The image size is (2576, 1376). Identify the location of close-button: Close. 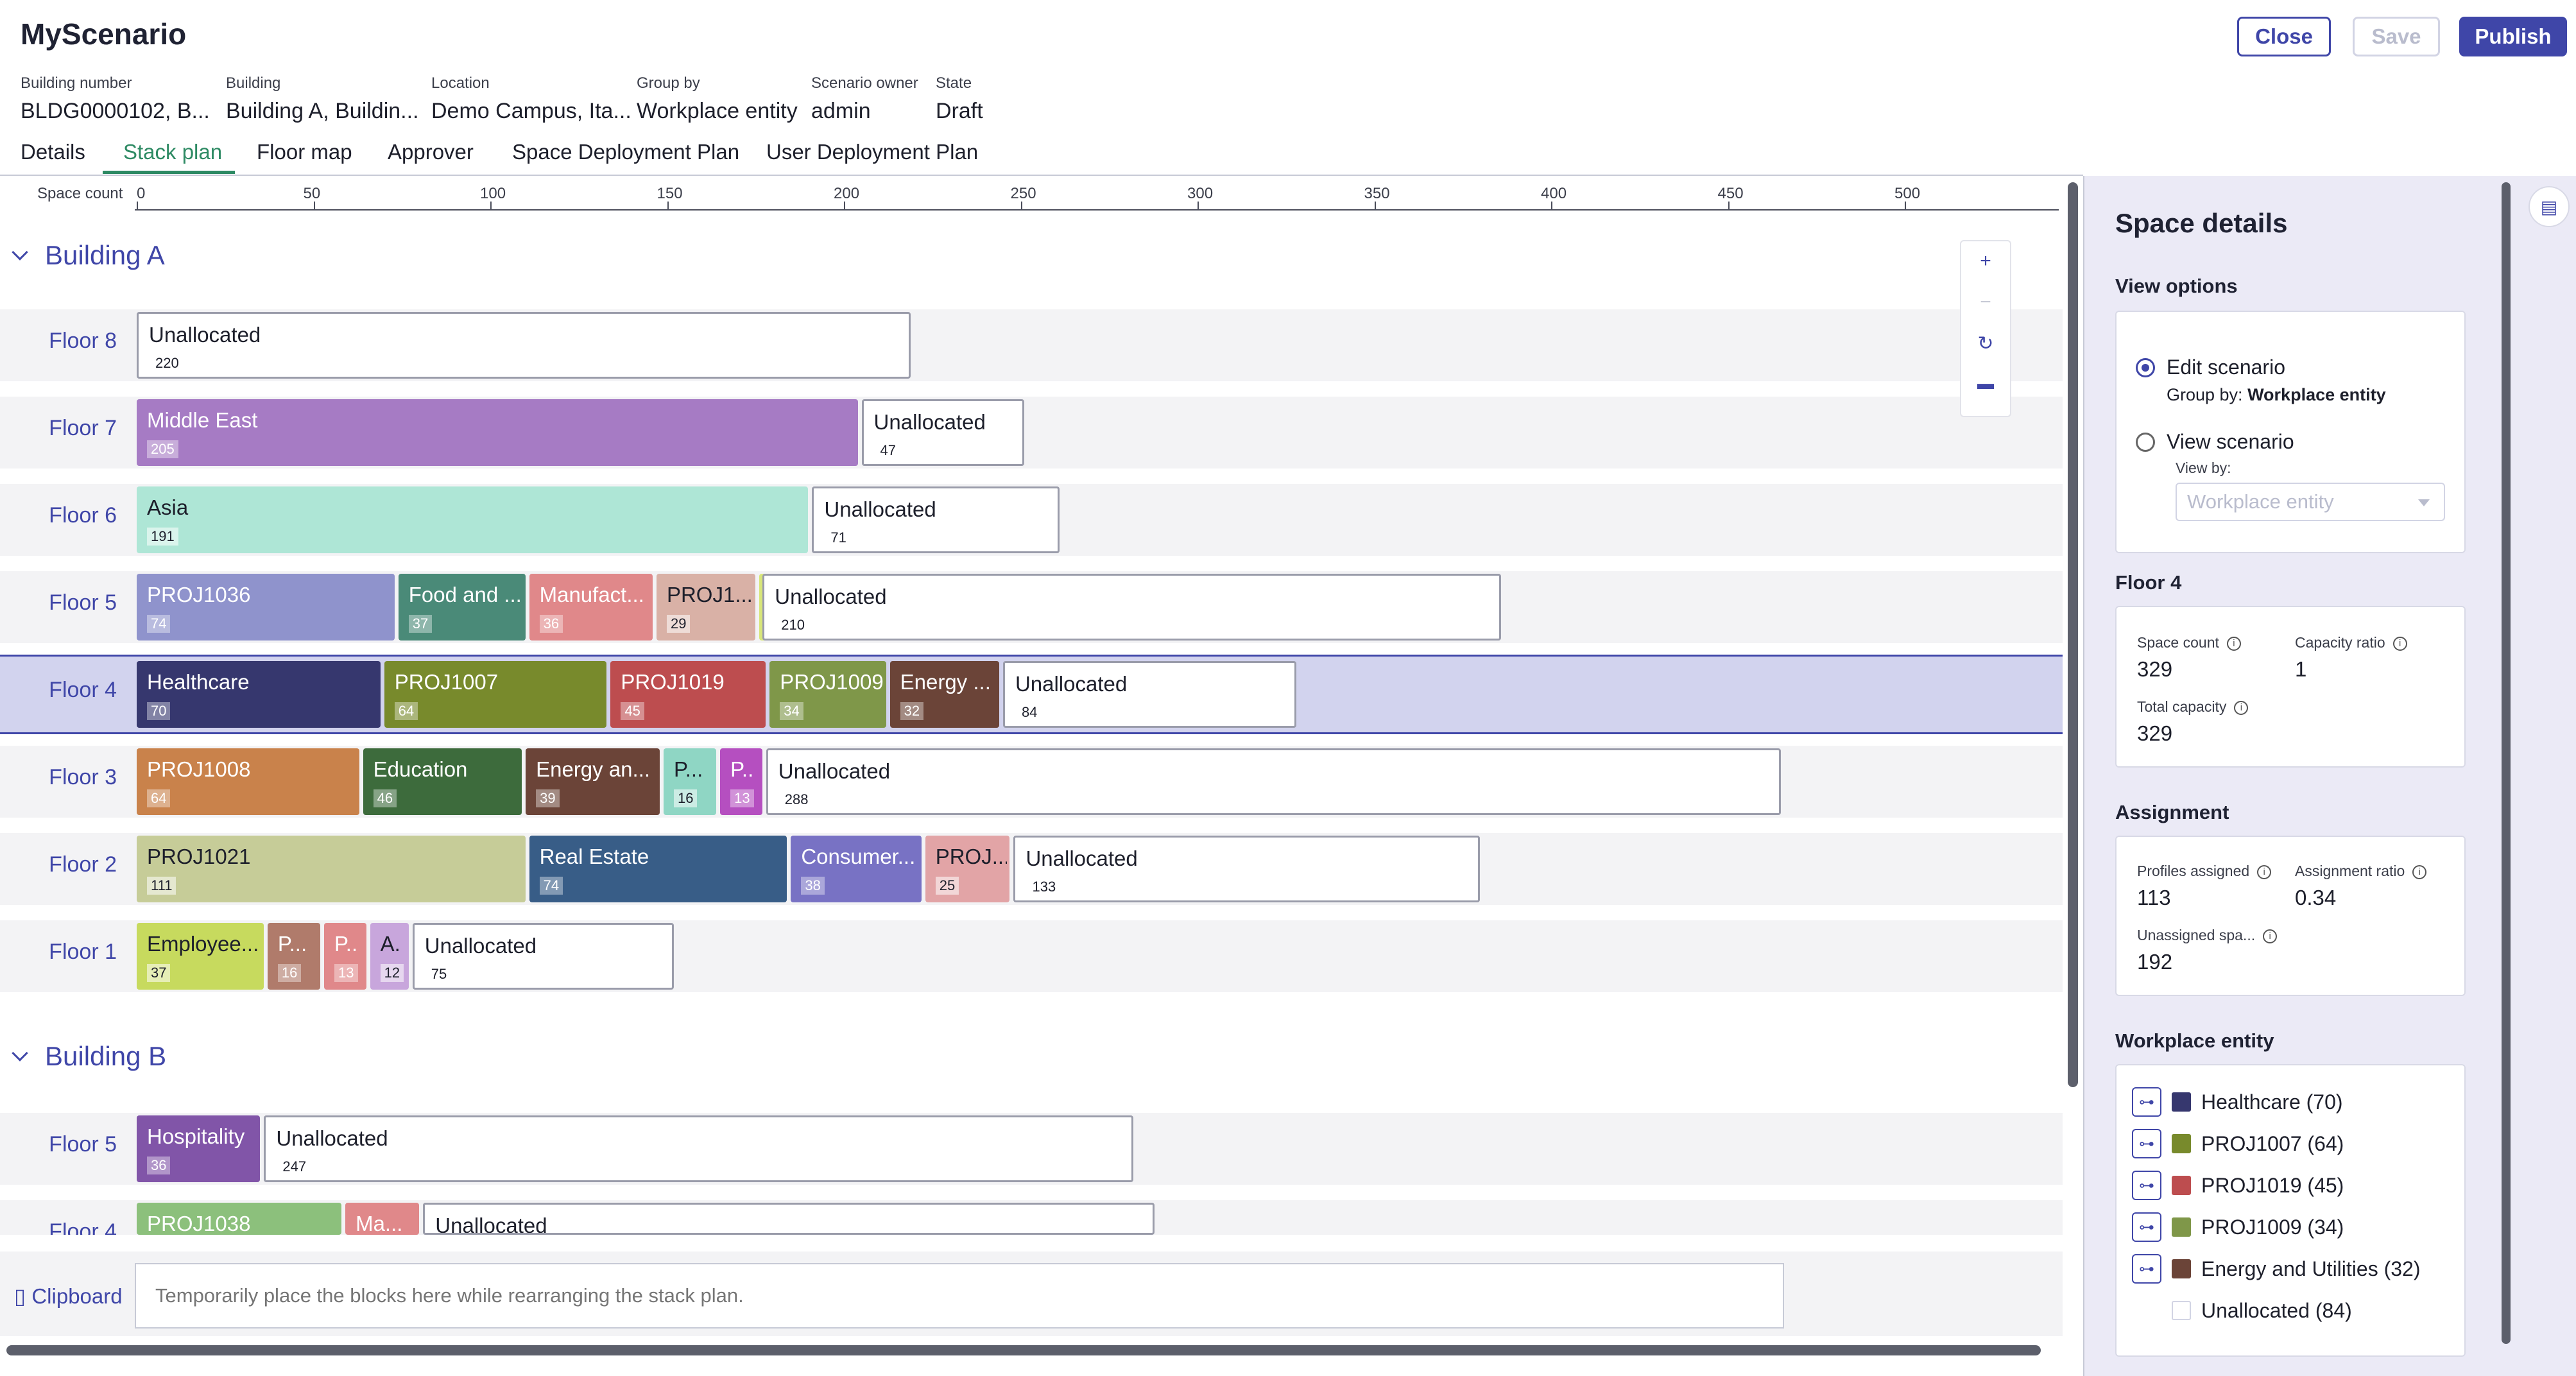
(2284, 36).